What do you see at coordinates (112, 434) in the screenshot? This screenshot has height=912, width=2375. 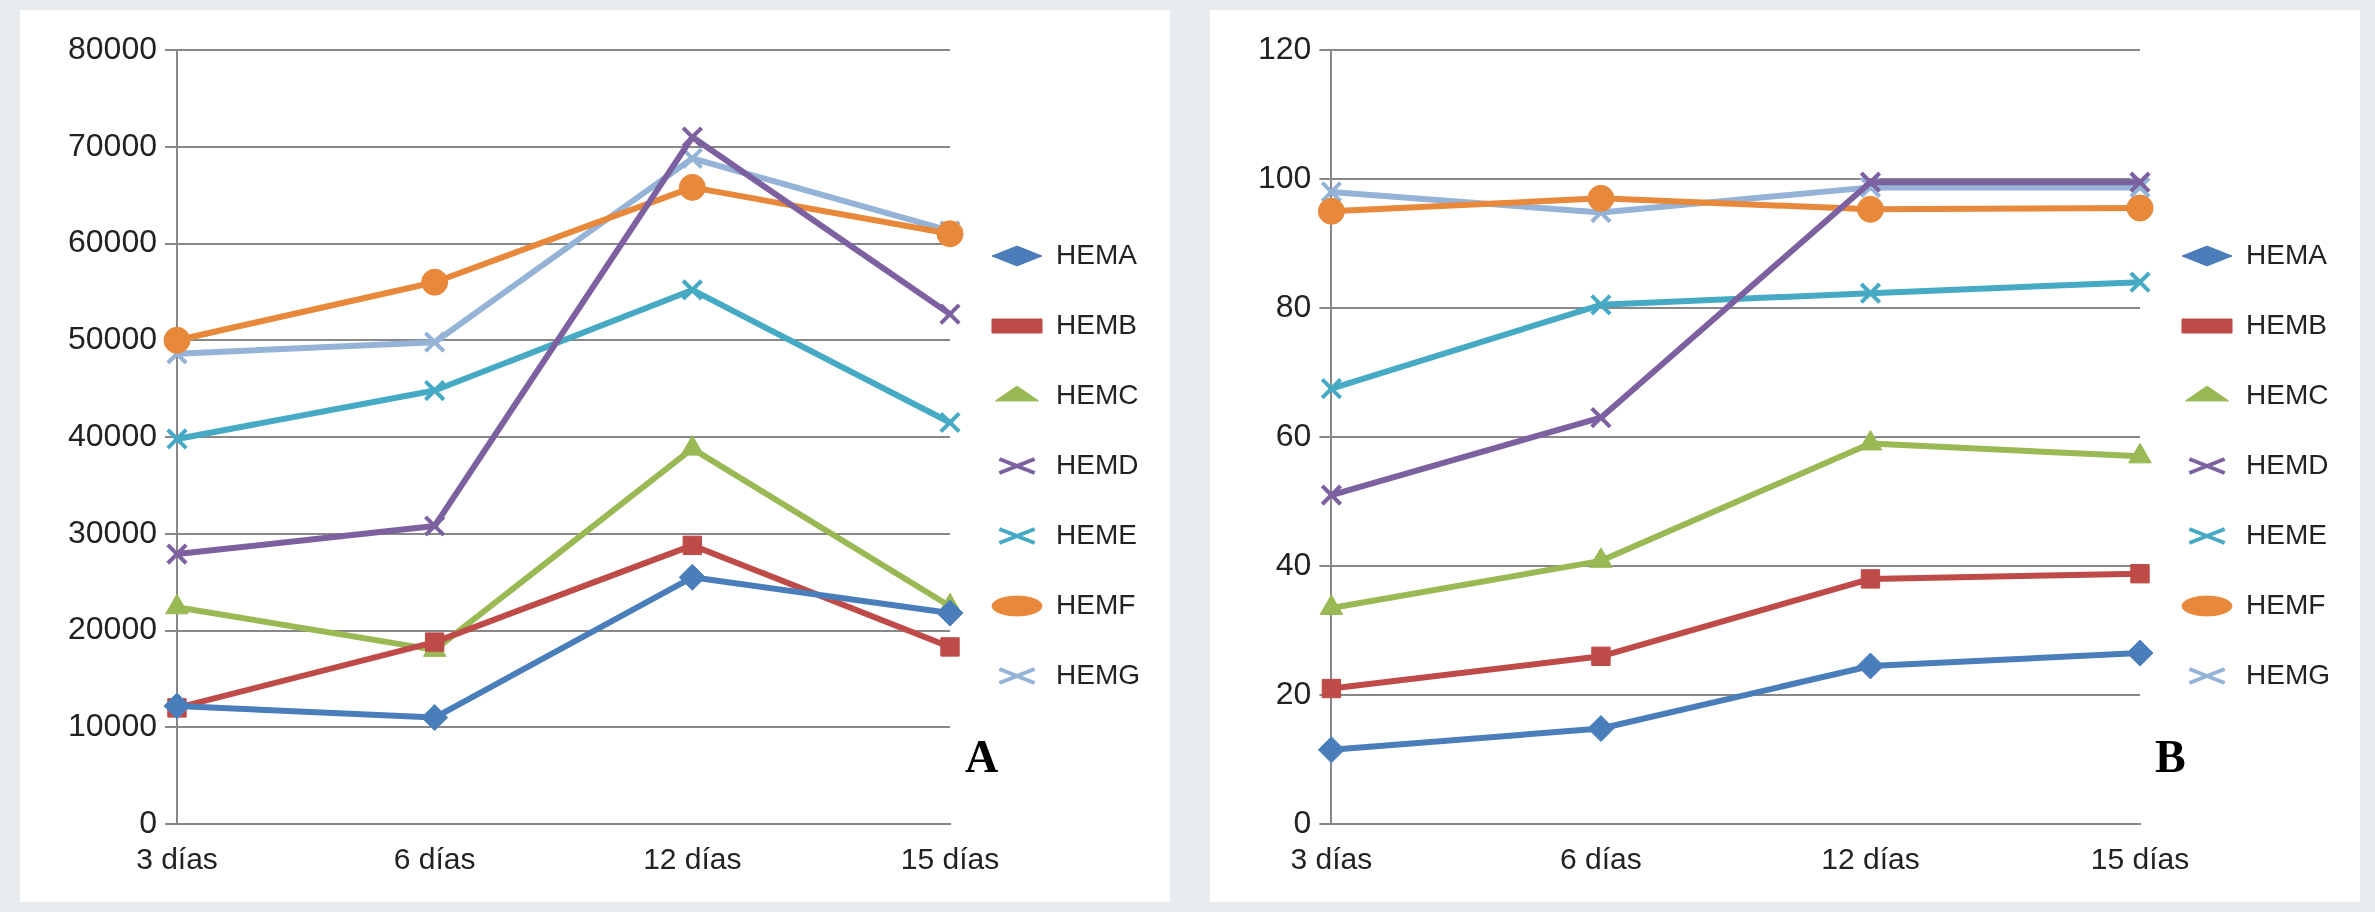 I see `y-tick-label: 40000` at bounding box center [112, 434].